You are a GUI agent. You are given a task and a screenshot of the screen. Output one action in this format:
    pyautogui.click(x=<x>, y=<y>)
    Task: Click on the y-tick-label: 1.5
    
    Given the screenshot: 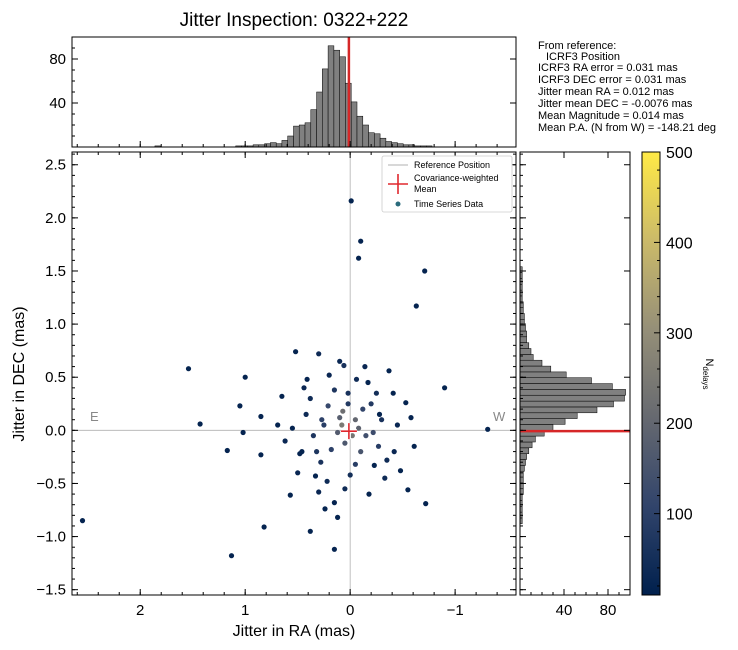 What is the action you would take?
    pyautogui.click(x=55, y=271)
    